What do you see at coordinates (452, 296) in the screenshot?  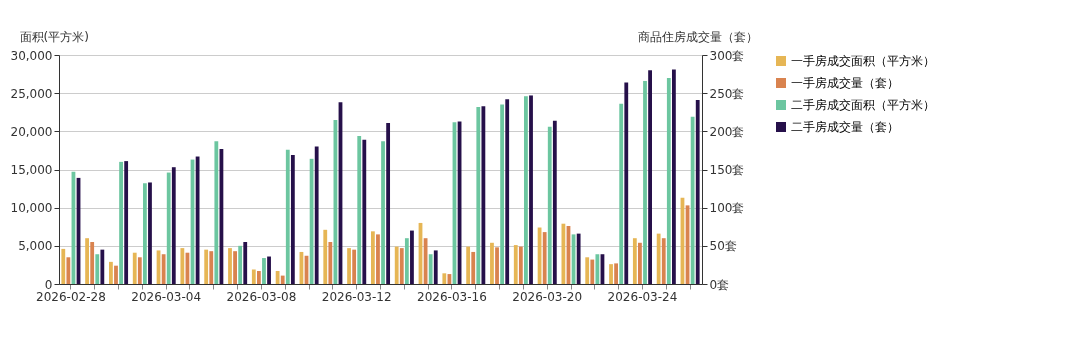 I see `x-tick-label: 2026-03-16` at bounding box center [452, 296].